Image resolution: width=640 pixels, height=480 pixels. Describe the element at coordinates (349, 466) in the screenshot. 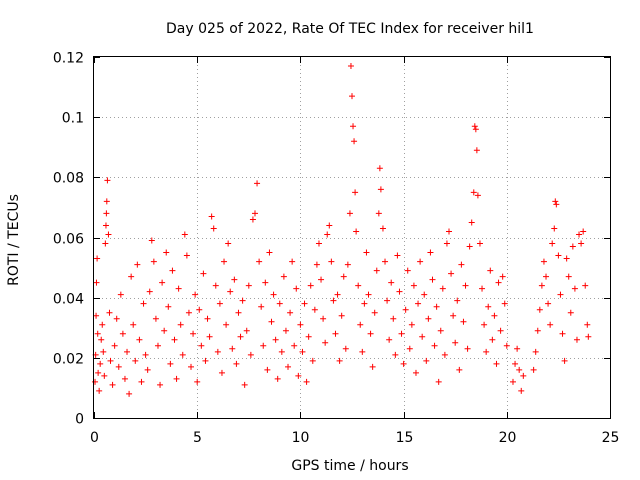

I see `x-axis-label: GPS time / hours` at that location.